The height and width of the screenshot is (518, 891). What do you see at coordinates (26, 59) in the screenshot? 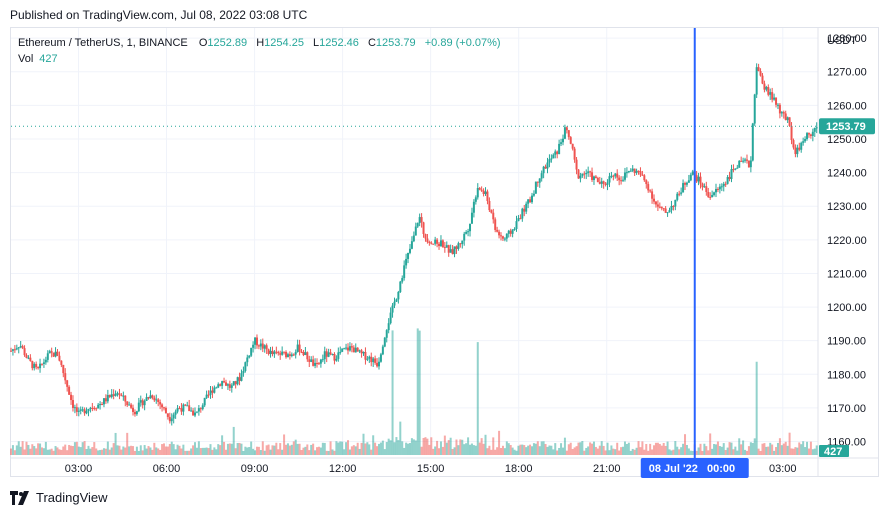
I see `volume-label: Vol` at bounding box center [26, 59].